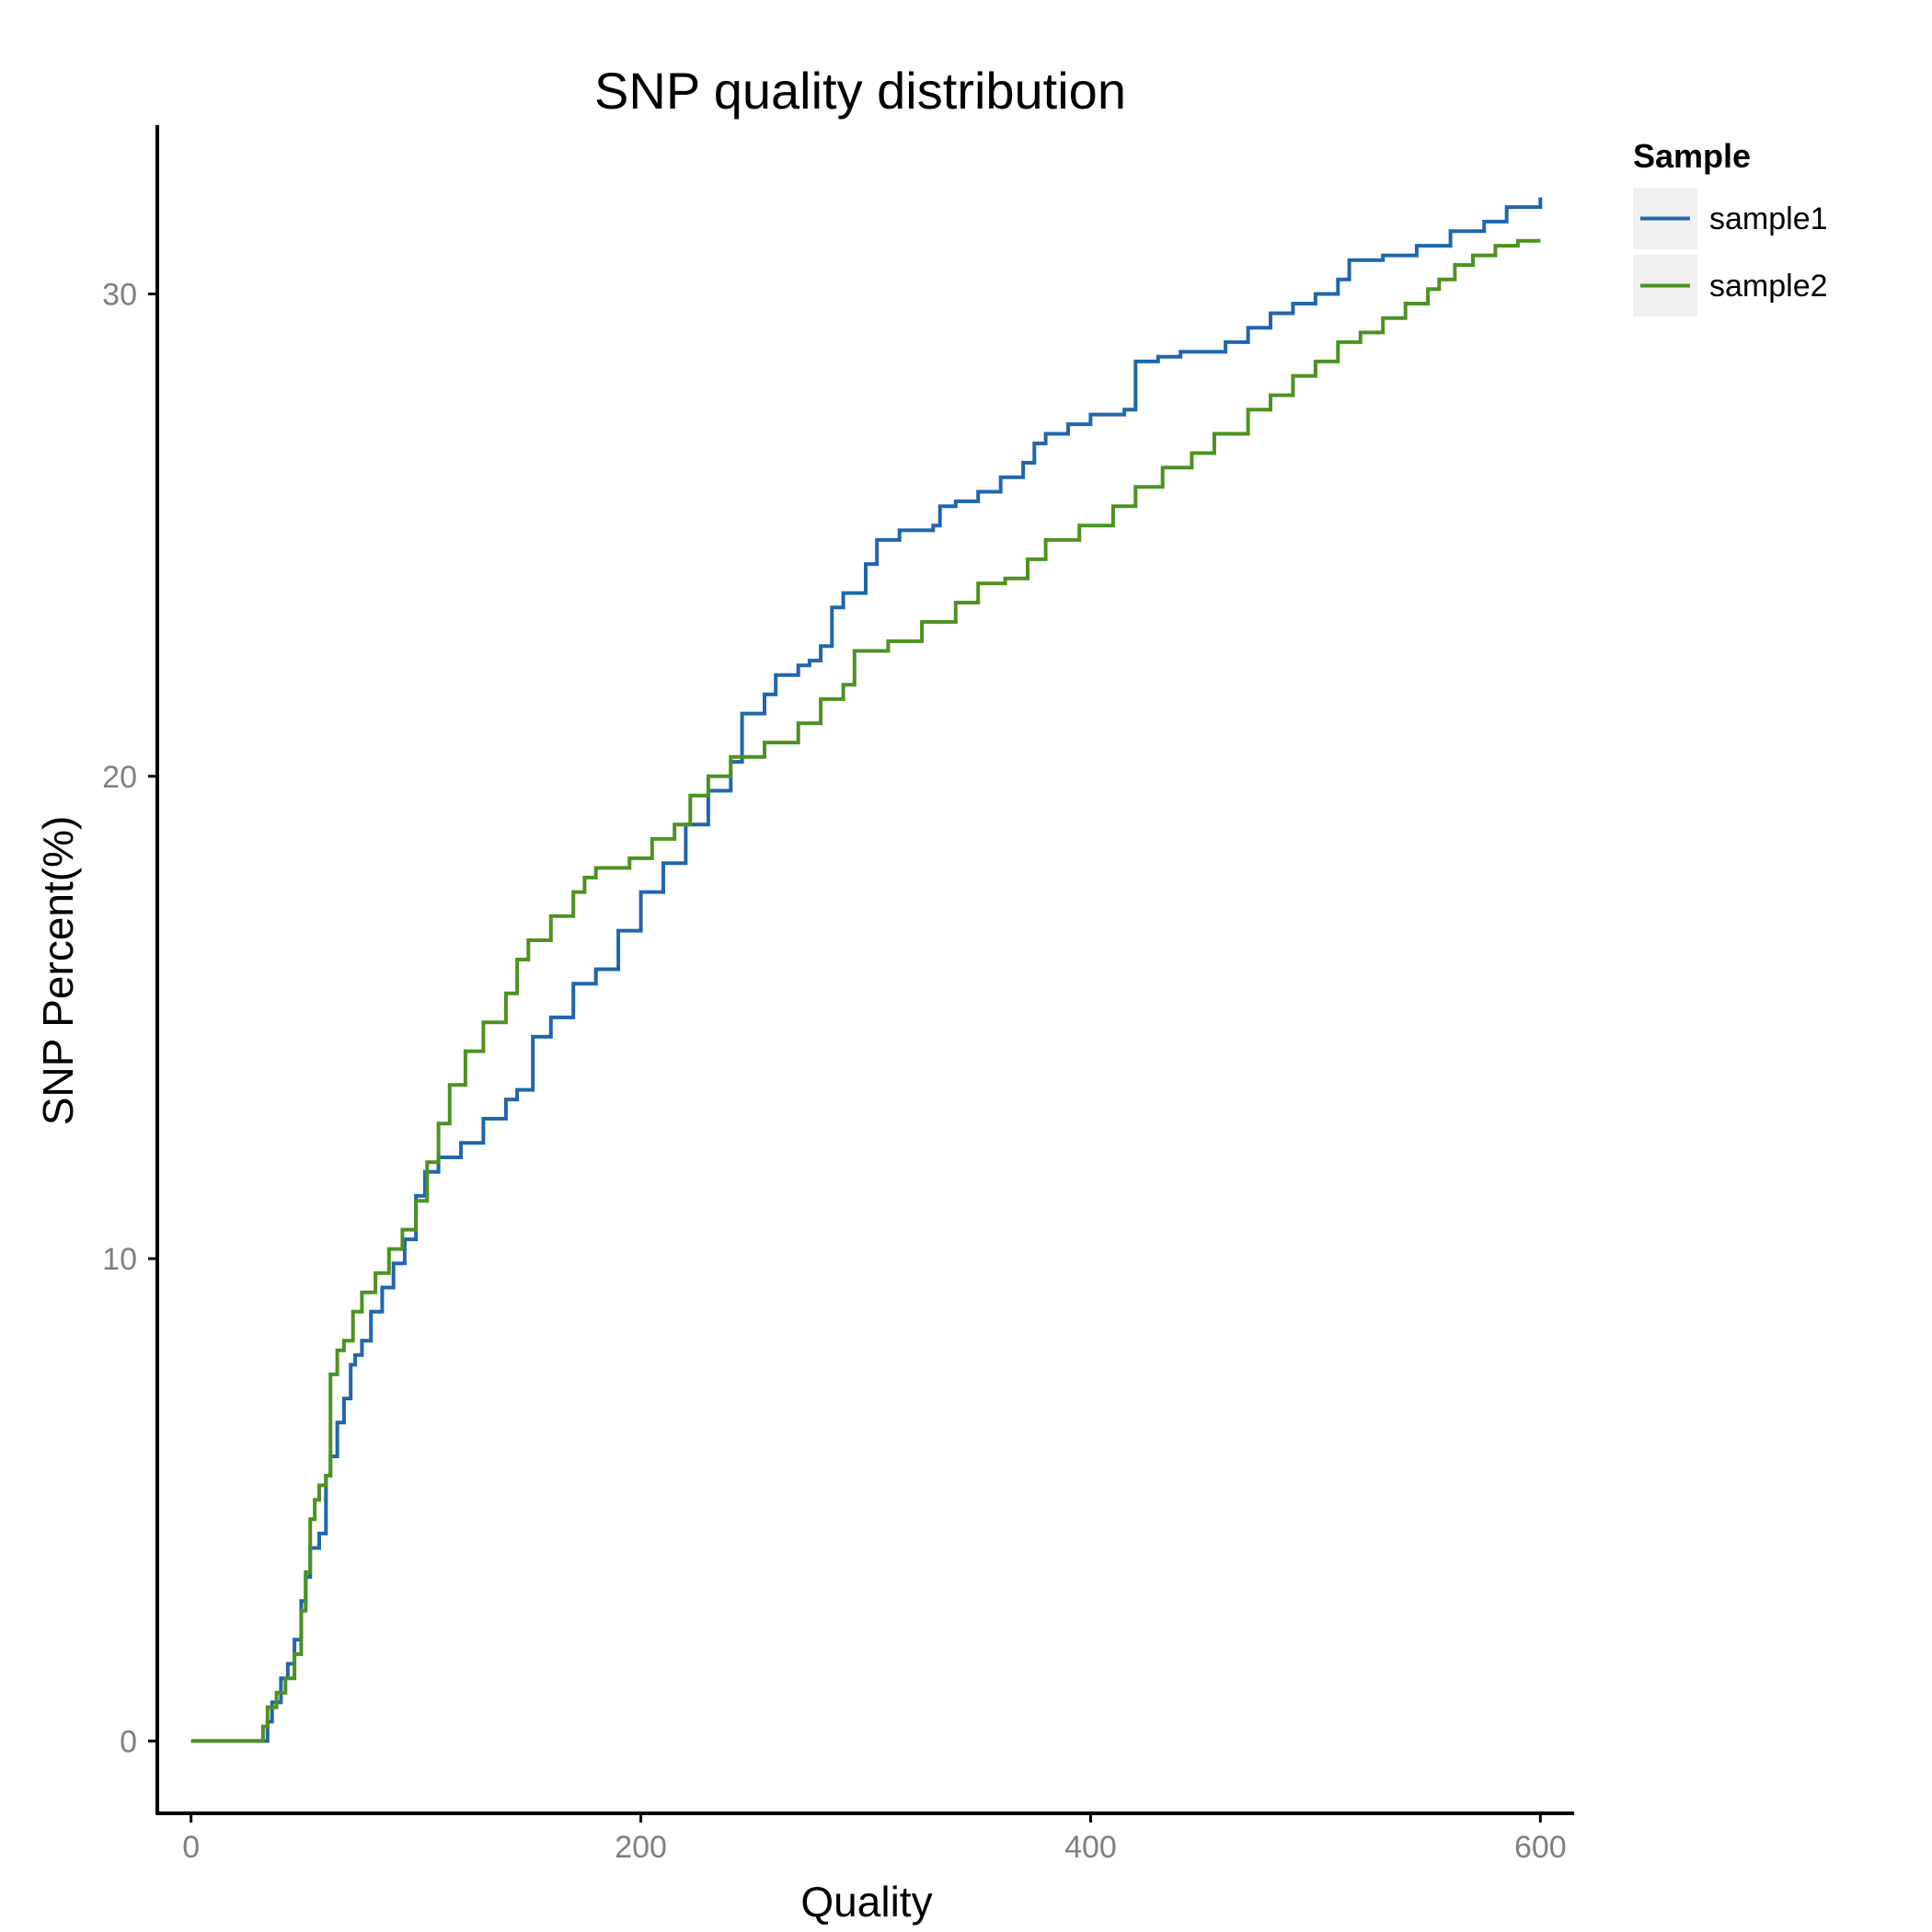  I want to click on legend-label-sample2: sample2, so click(1768, 286).